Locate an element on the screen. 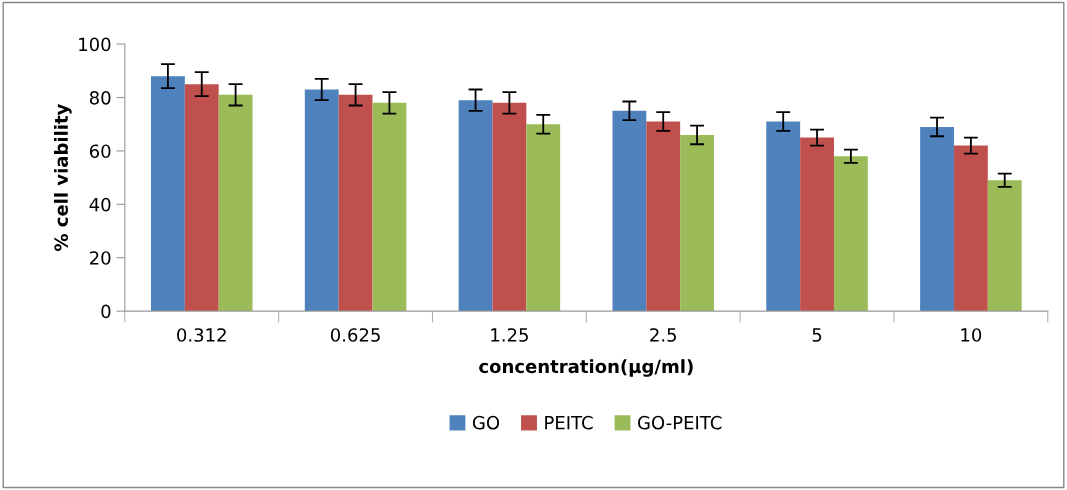 The width and height of the screenshot is (1067, 490). y-tick-label: 20 is located at coordinates (100, 258).